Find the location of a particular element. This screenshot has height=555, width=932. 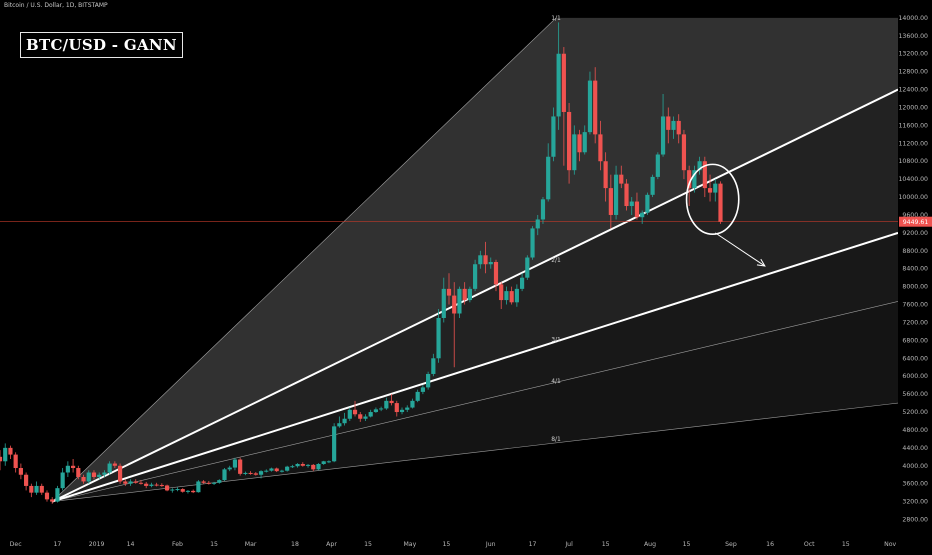

y-tick-label: 11200.00 is located at coordinates (913, 143).